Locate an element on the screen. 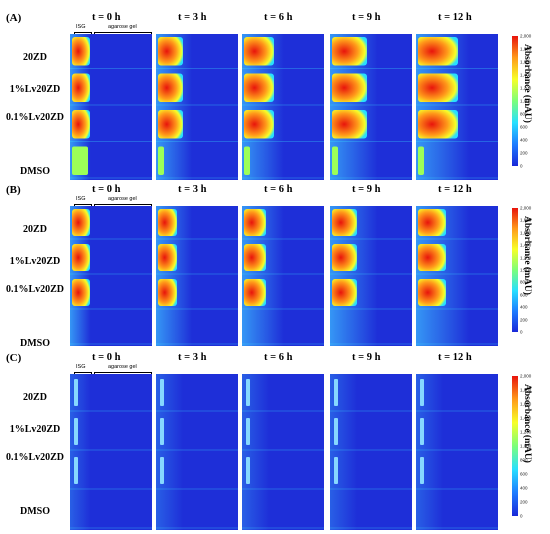  panel-letter: (B) is located at coordinates (13, 190).